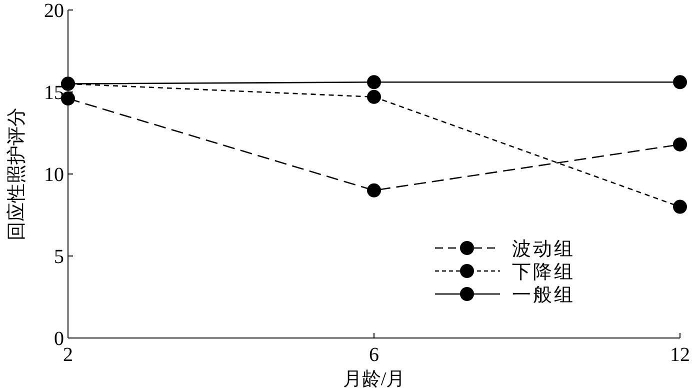  Describe the element at coordinates (374, 379) in the screenshot. I see `x-axis-title: 月龄/月` at that location.